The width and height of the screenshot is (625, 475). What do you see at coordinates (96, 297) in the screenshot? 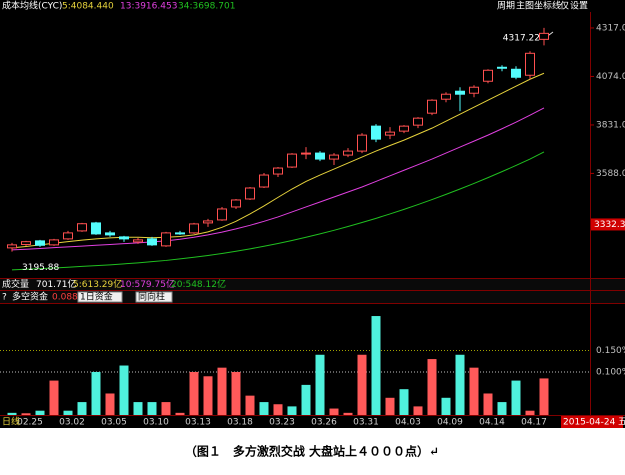
I see `dropdown-label: 1日资金` at bounding box center [96, 297].